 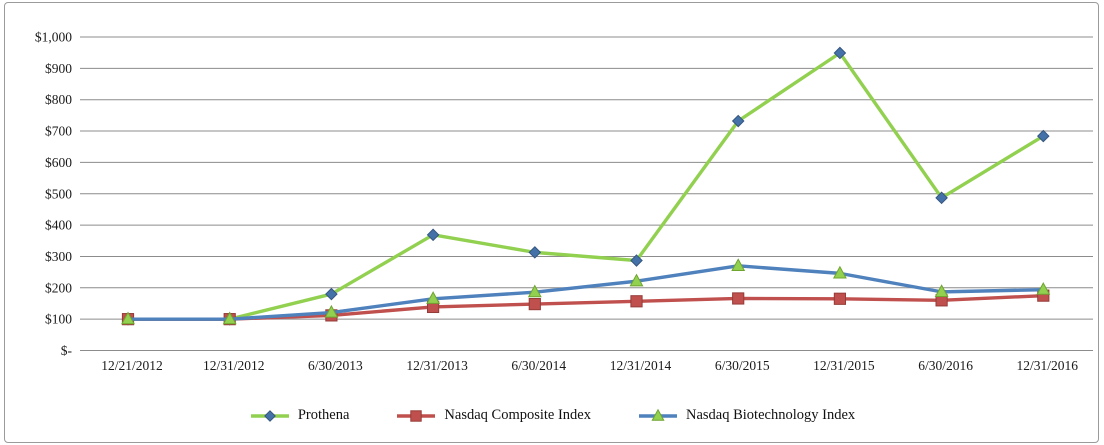 I want to click on legend-item-nasdaq-composite: Nasdaq Composite Index, so click(x=493, y=415).